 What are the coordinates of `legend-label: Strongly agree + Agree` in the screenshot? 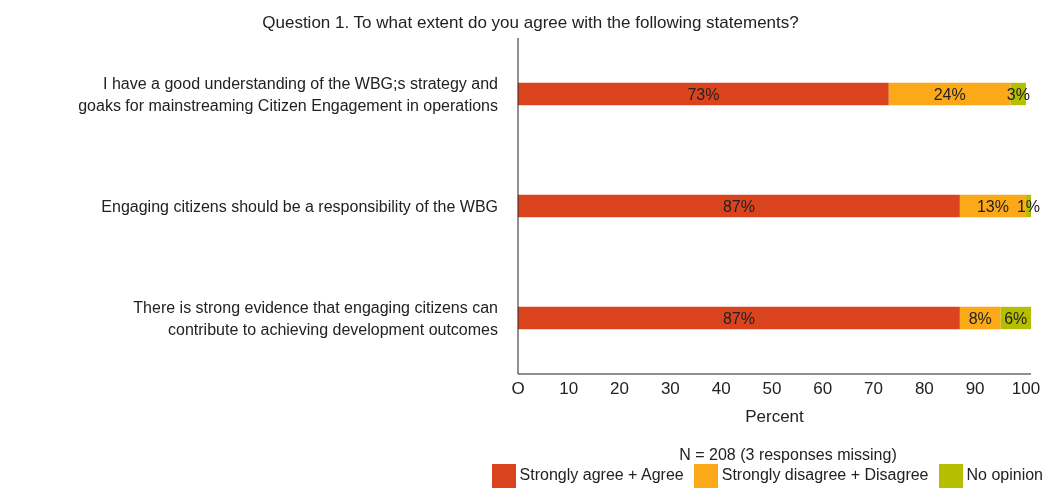 It's located at (601, 475).